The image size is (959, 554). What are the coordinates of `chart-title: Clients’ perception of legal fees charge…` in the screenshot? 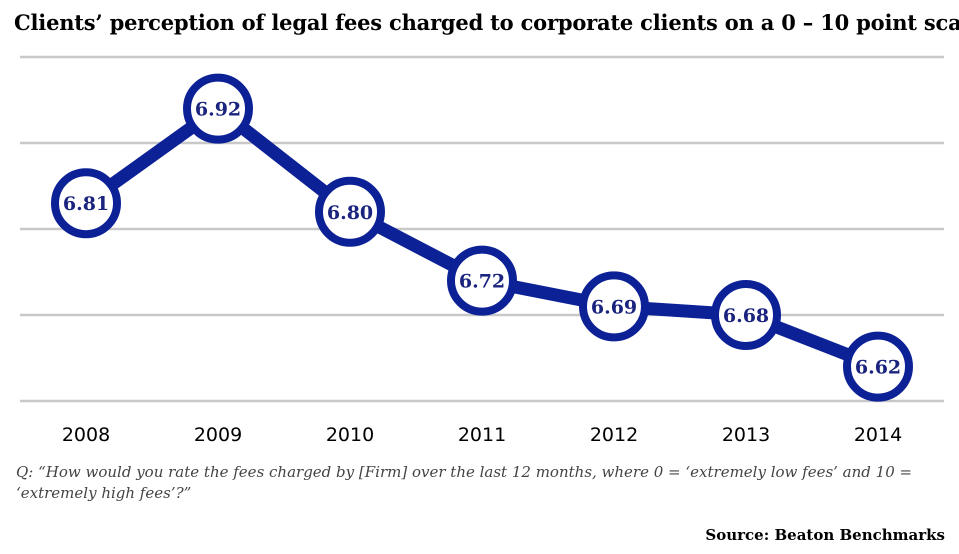 It's located at (486, 22).